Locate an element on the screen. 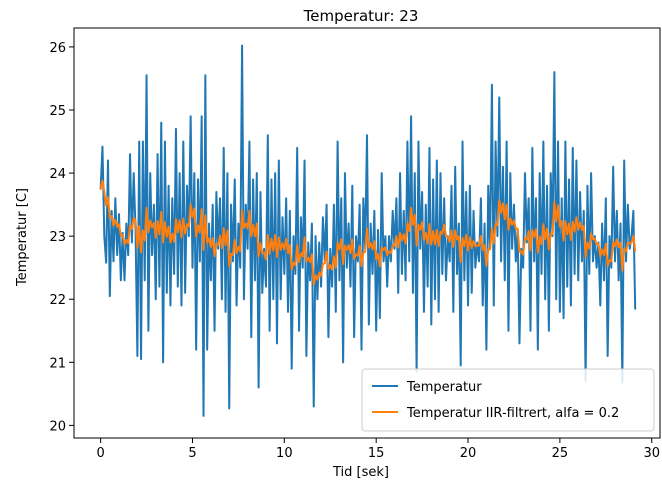  x-tick-label: 20 is located at coordinates (468, 453).